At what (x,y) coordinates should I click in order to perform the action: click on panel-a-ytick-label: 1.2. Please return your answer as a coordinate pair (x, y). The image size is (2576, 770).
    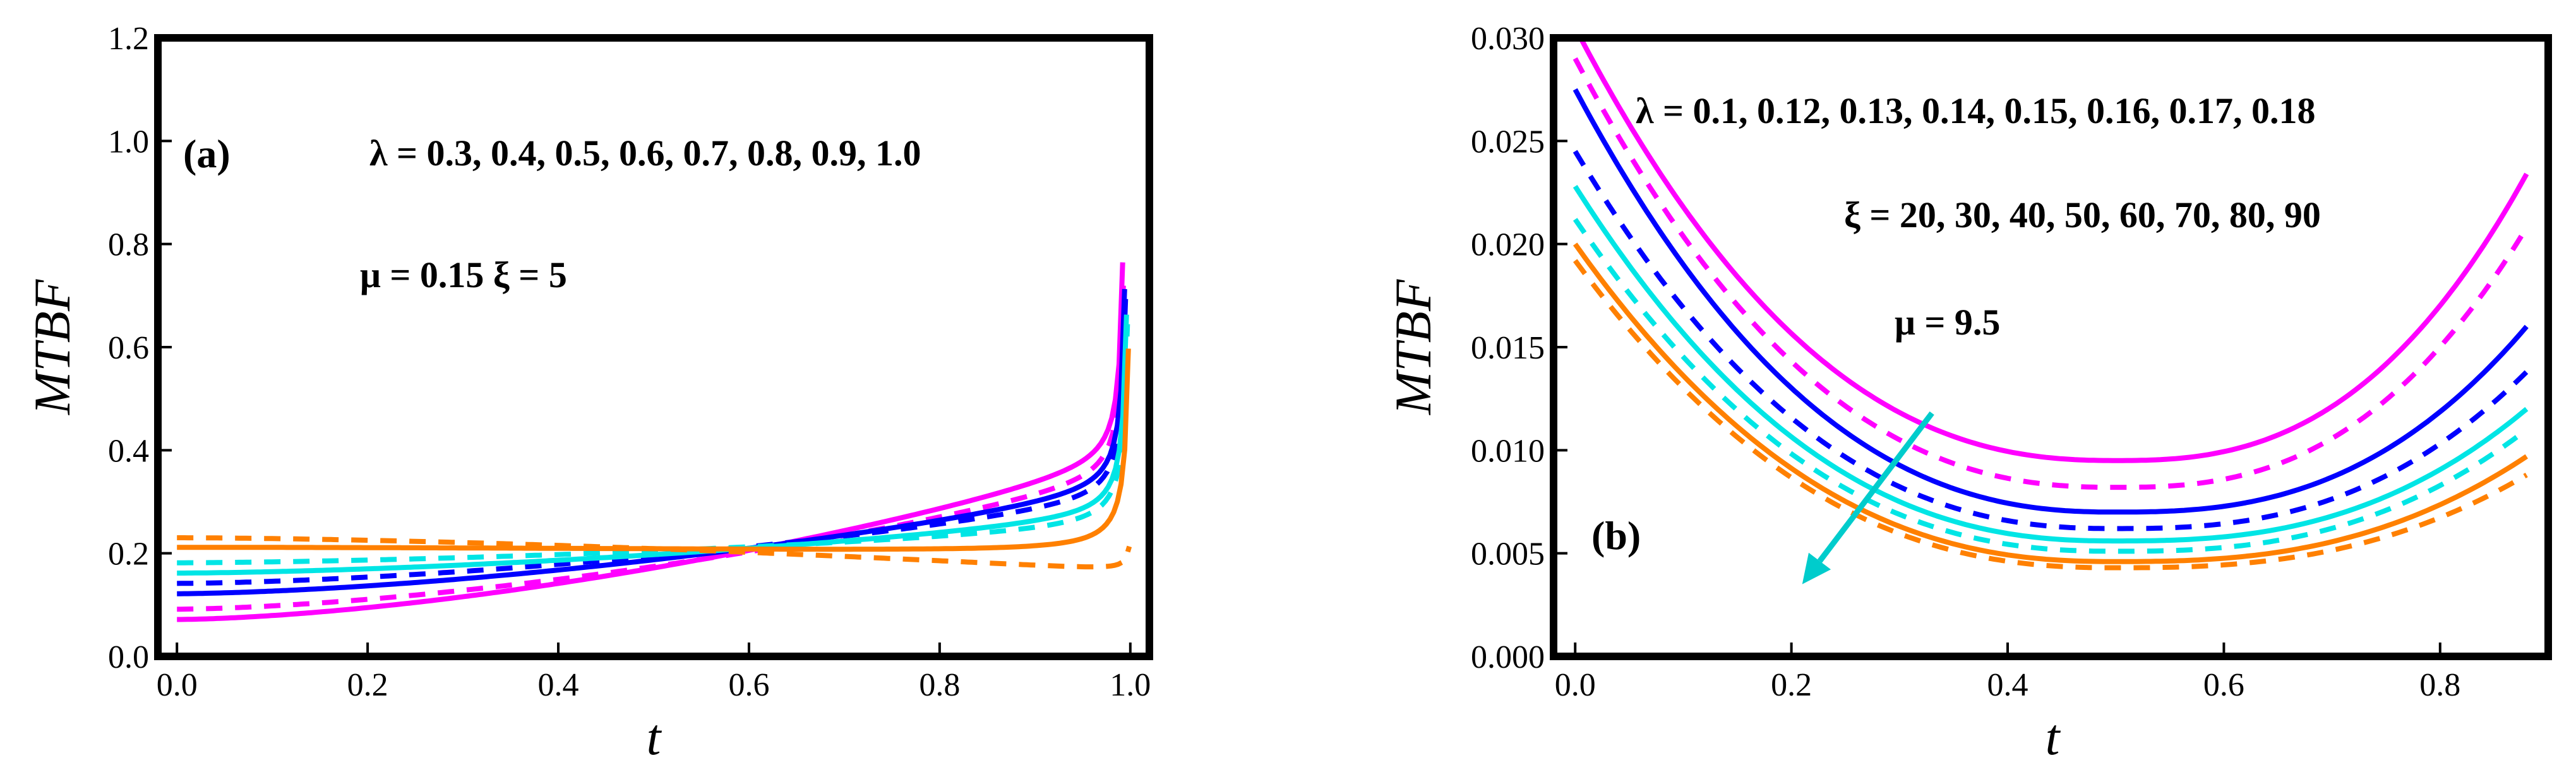
    Looking at the image, I should click on (128, 39).